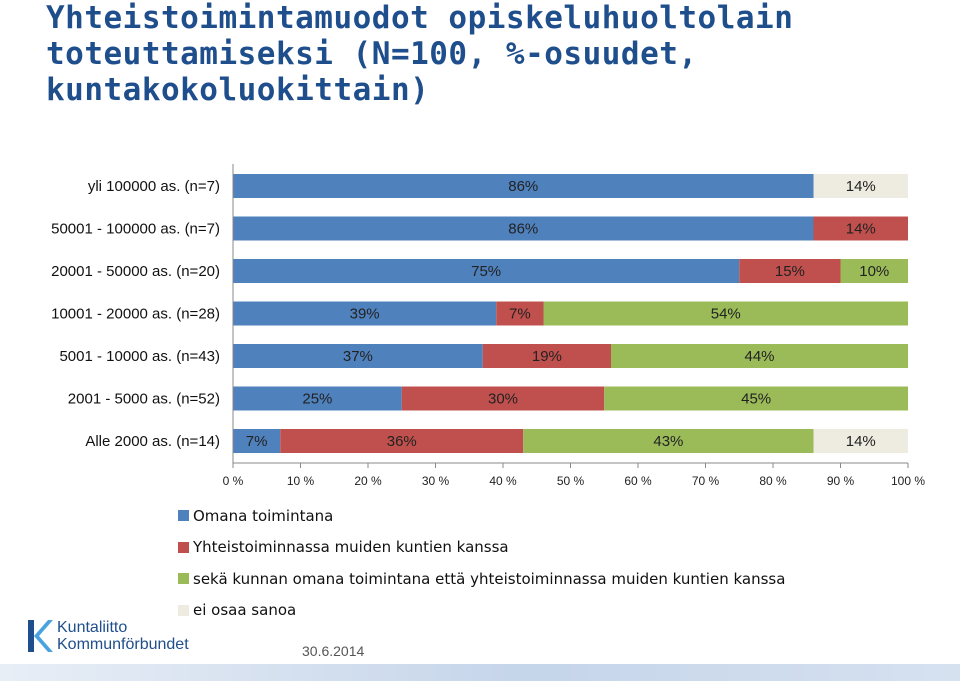 The height and width of the screenshot is (681, 960). What do you see at coordinates (436, 481) in the screenshot?
I see `x-tick-label: 30 %` at bounding box center [436, 481].